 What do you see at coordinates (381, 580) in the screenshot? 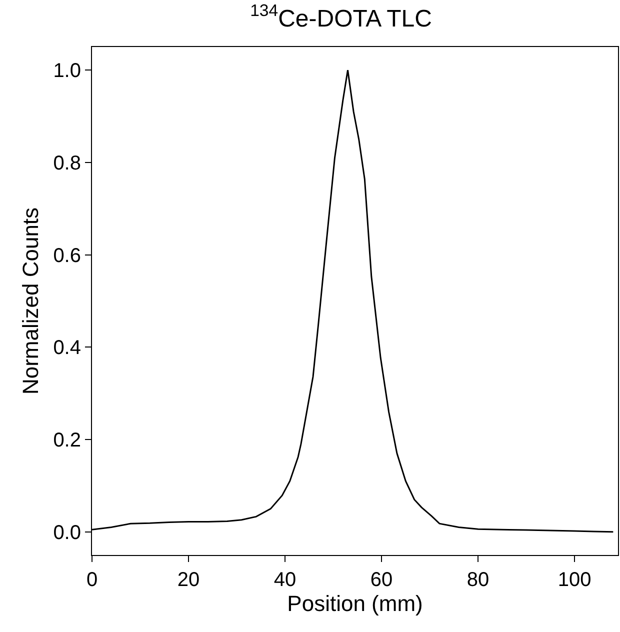
I see `x-tick-label: 60` at bounding box center [381, 580].